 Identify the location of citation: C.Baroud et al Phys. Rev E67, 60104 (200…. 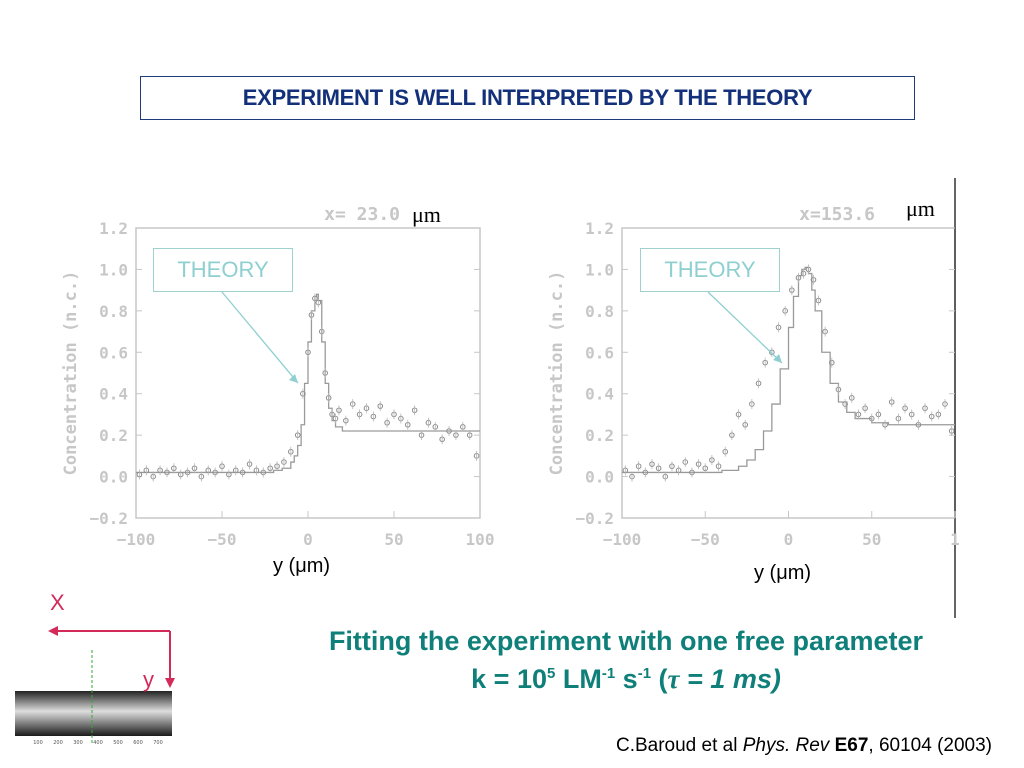
(804, 746).